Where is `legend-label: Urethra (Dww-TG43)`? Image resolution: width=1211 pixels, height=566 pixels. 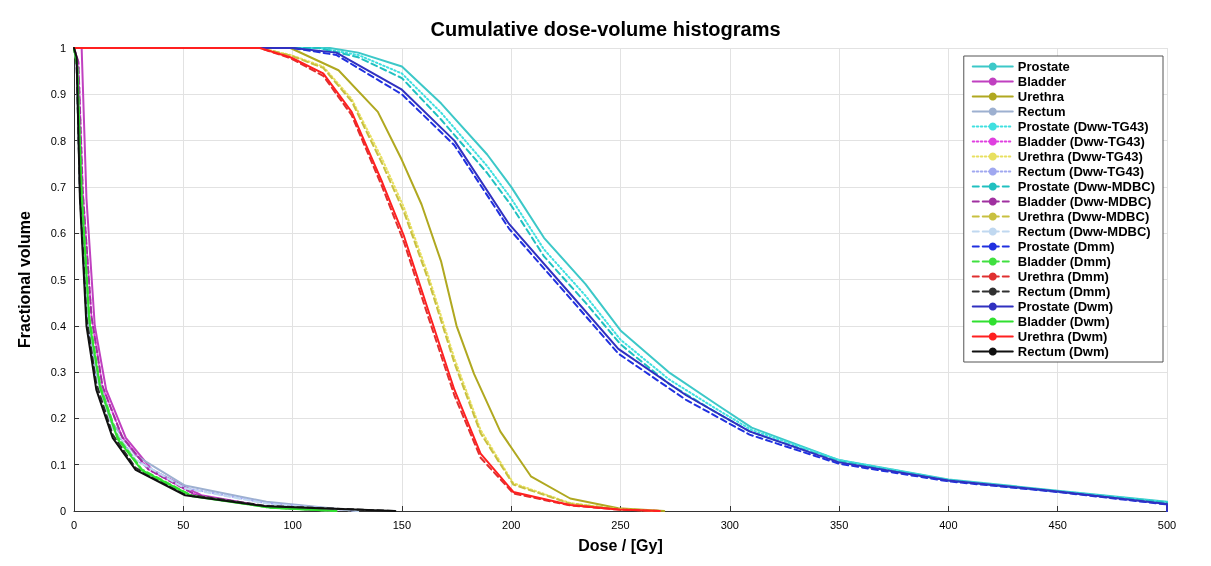
legend-label: Urethra (Dww-TG43) is located at coordinates (1080, 156).